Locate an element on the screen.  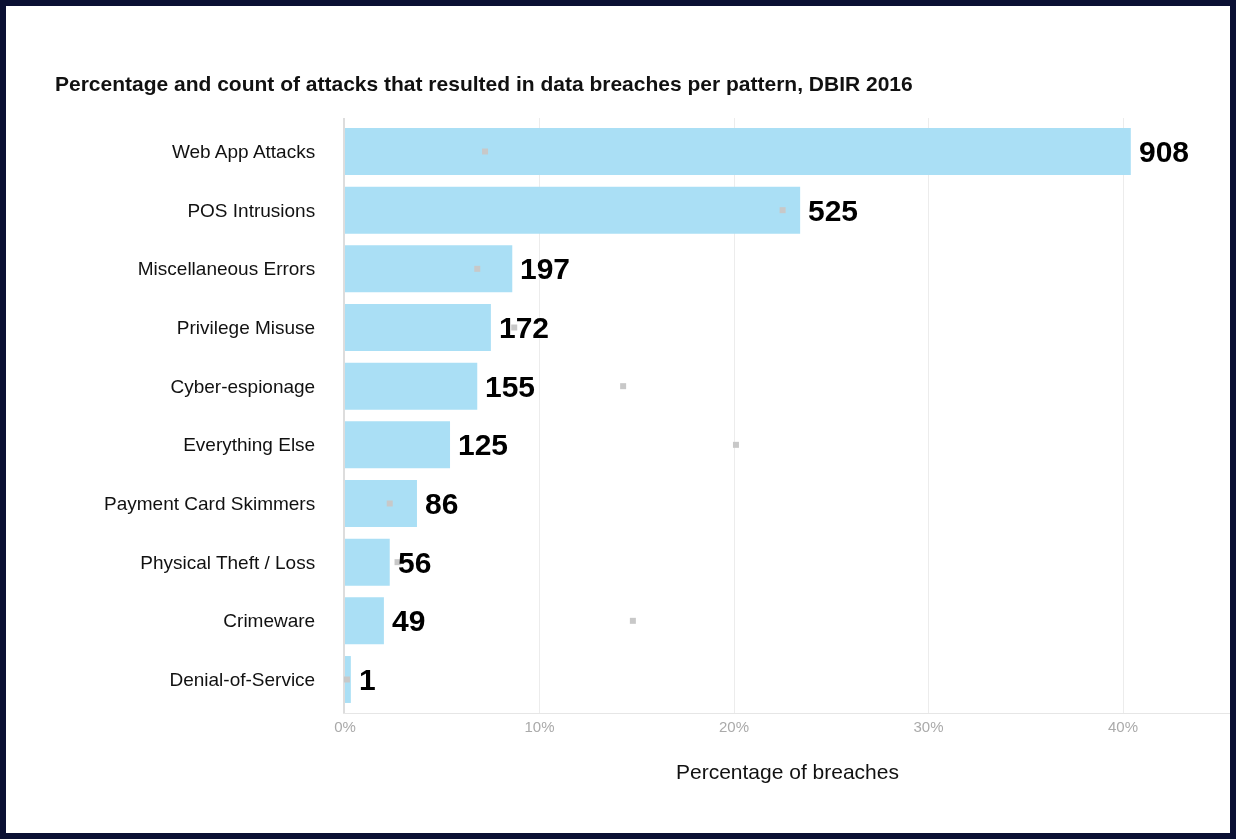
annotation: 49 is located at coordinates (409, 620).